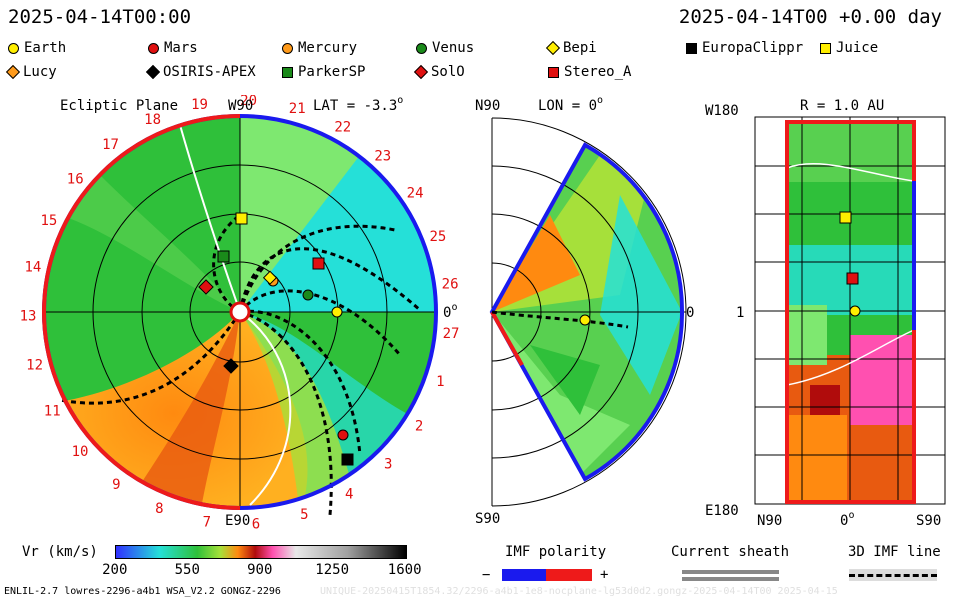  I want to click on colorbar-tick: 1600, so click(404, 570).